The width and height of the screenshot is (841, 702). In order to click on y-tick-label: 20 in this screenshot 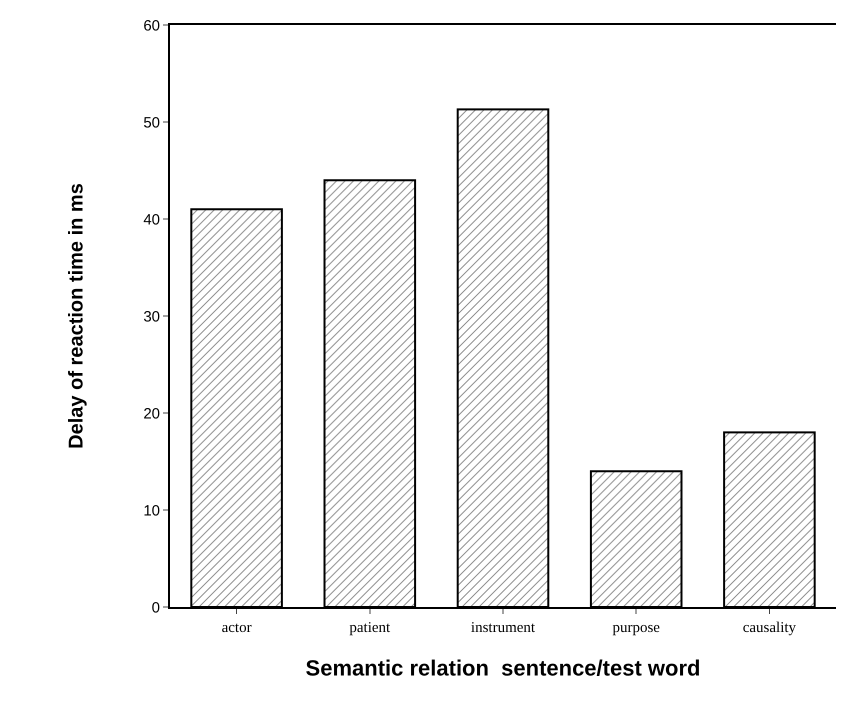, I will do `click(151, 413)`.